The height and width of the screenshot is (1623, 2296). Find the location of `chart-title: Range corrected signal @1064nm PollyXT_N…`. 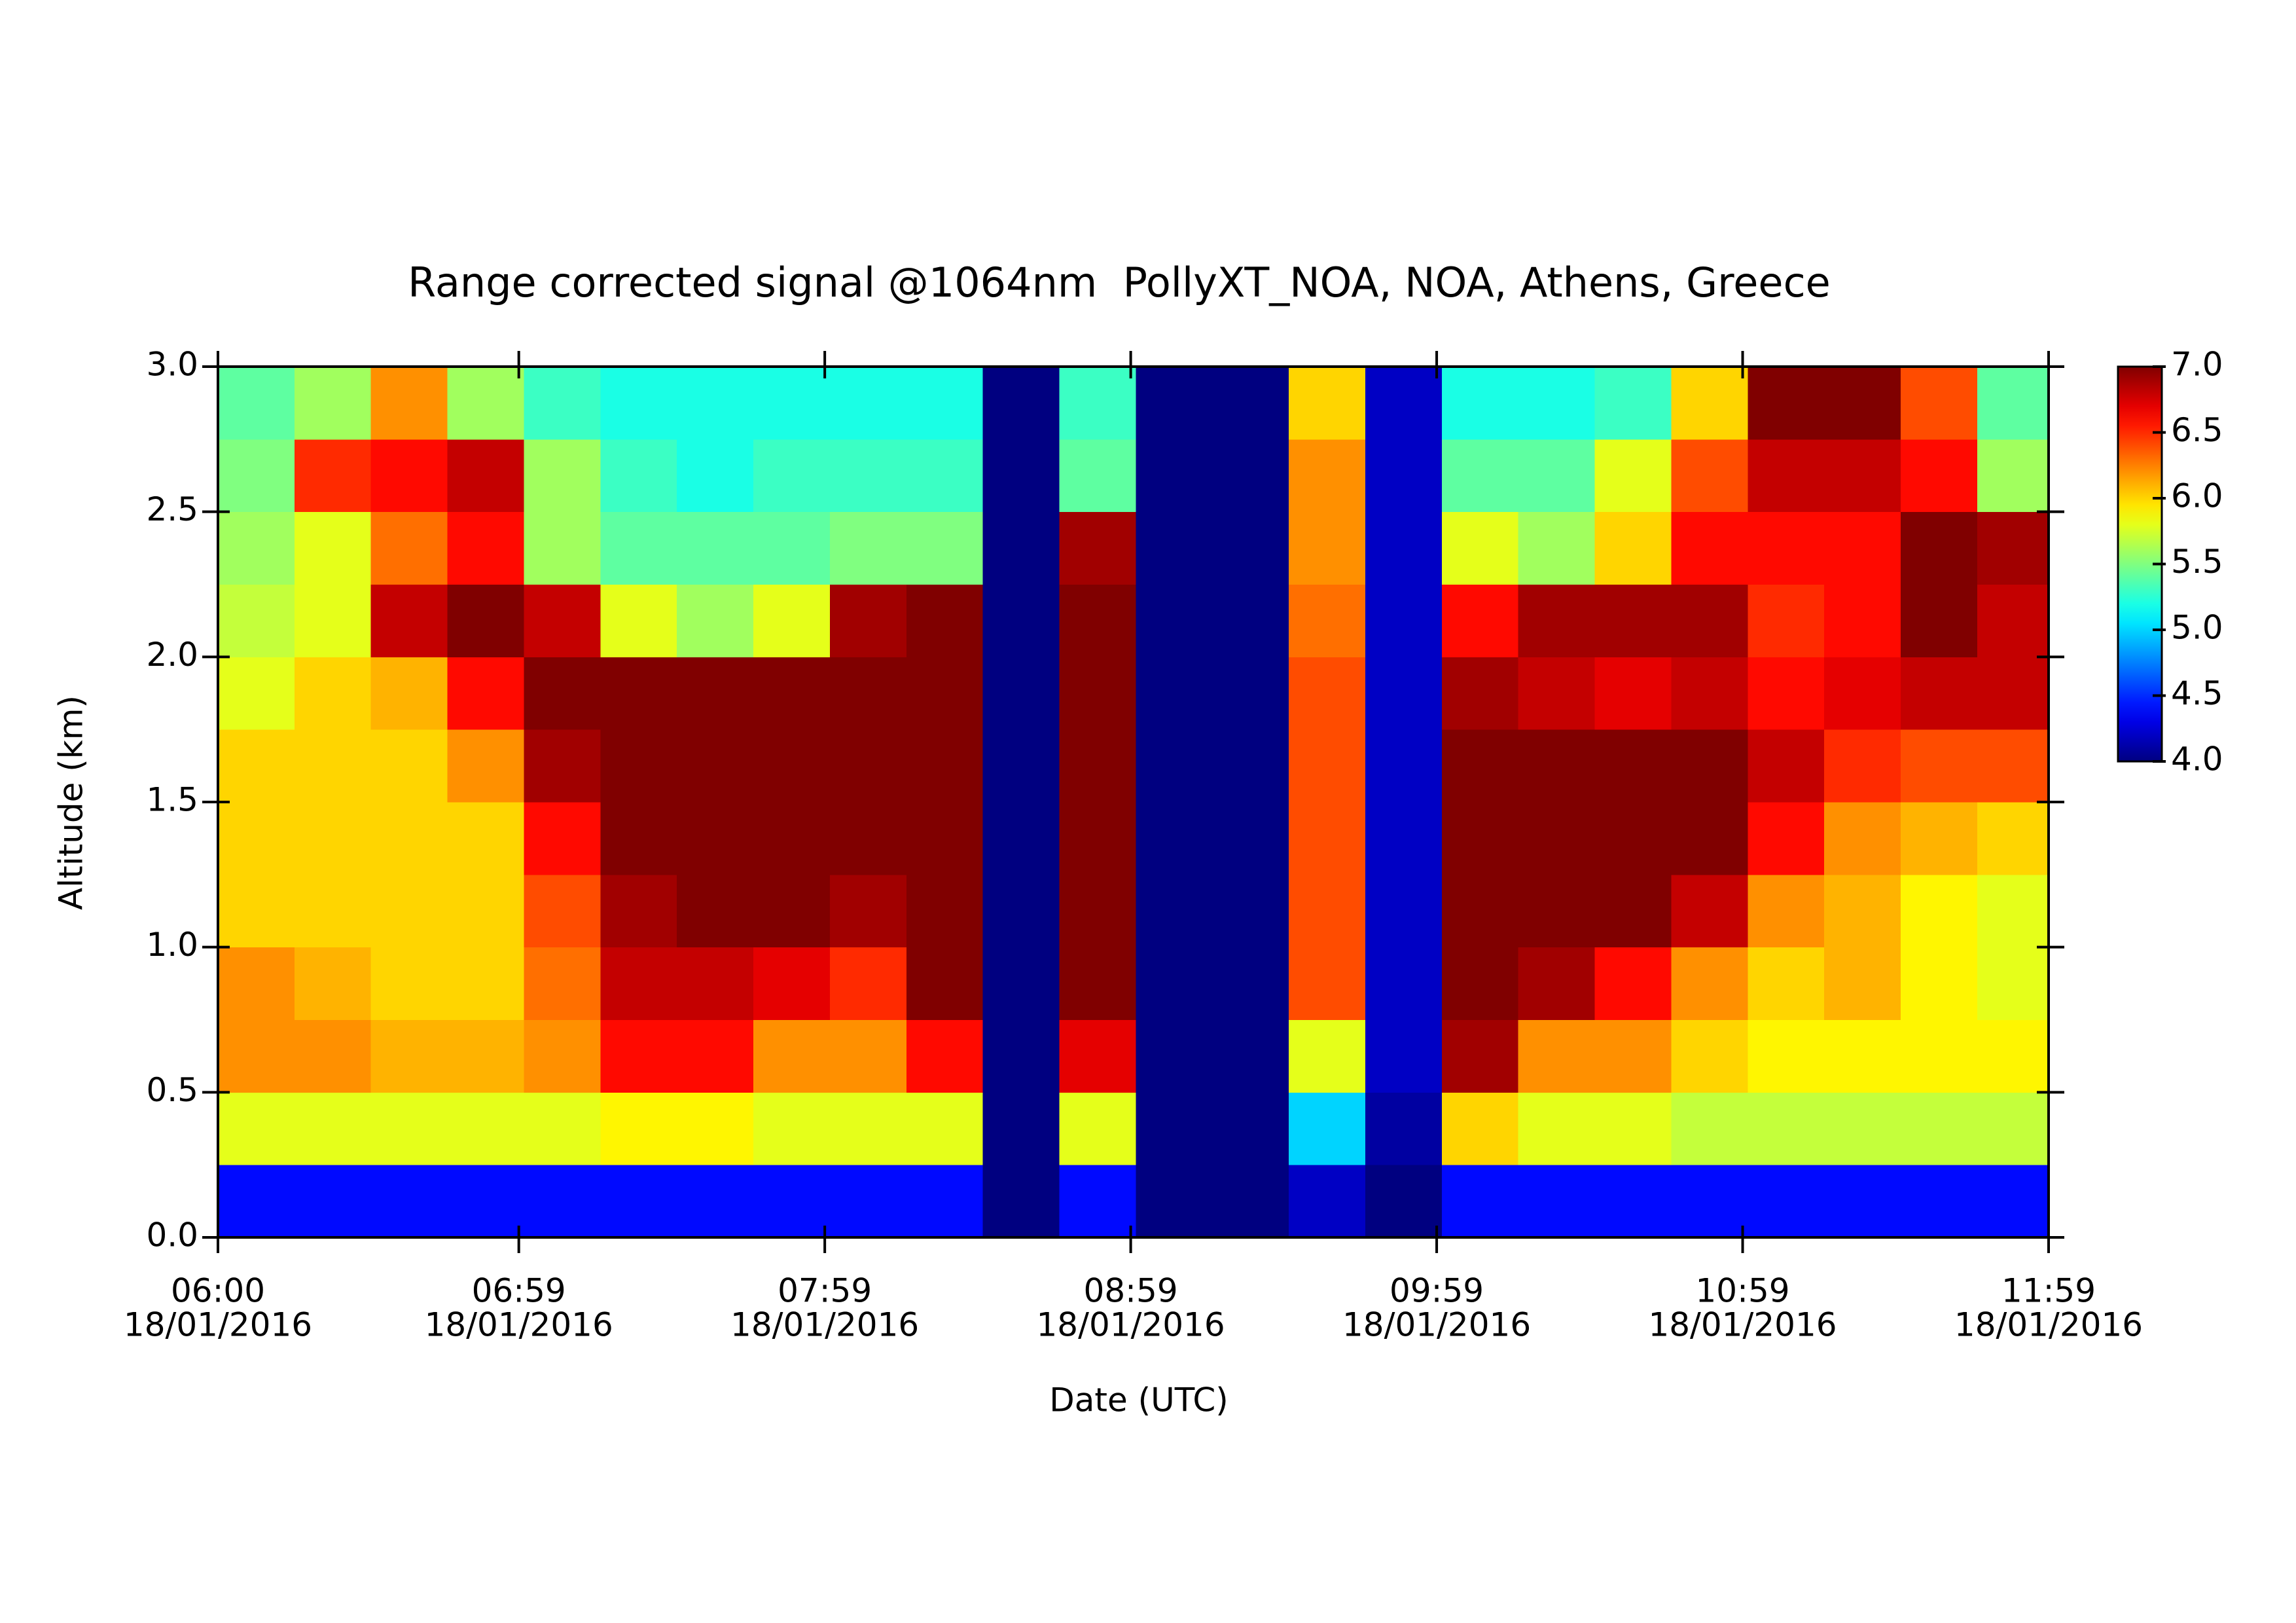

chart-title: Range corrected signal @1064nm PollyXT_N… is located at coordinates (1119, 282).